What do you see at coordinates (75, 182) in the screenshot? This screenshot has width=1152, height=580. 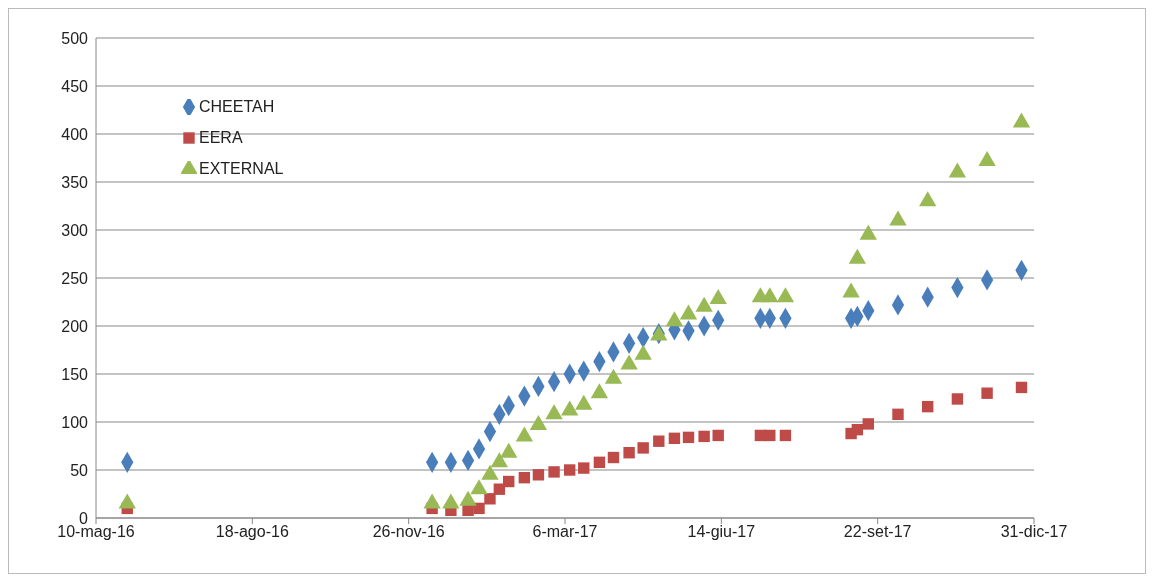 I see `y-tick-label: 350` at bounding box center [75, 182].